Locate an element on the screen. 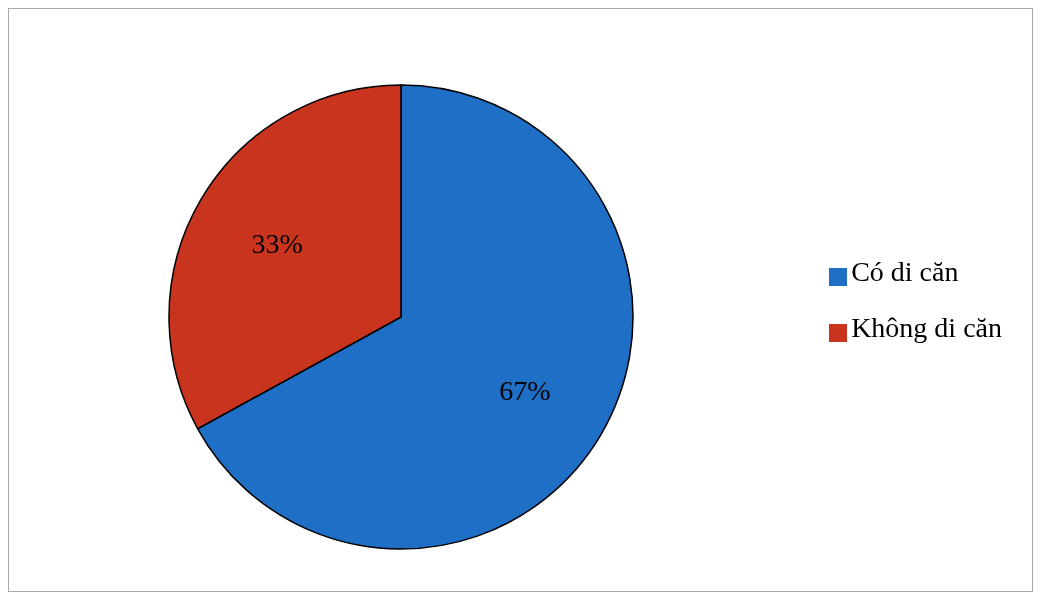 The image size is (1041, 600). legend-label: Không di căn is located at coordinates (926, 327).